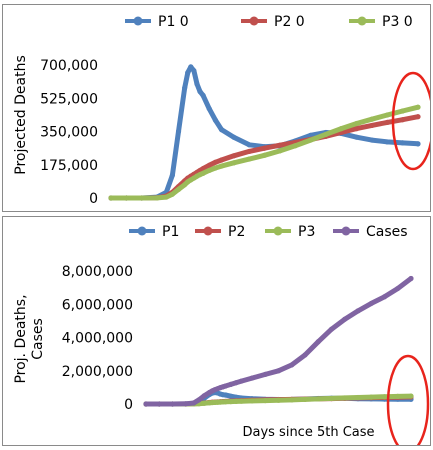 This screenshot has width=433, height=450. Describe the element at coordinates (69, 166) in the screenshot. I see `y-tick-label: 175,000` at that location.